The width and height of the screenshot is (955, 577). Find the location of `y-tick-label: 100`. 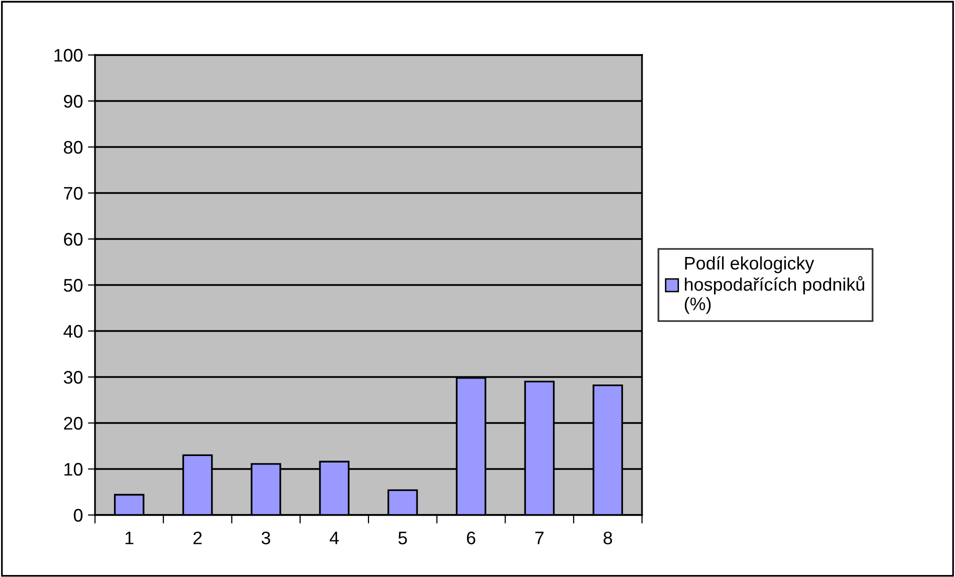

y-tick-label: 100 is located at coordinates (68, 55).